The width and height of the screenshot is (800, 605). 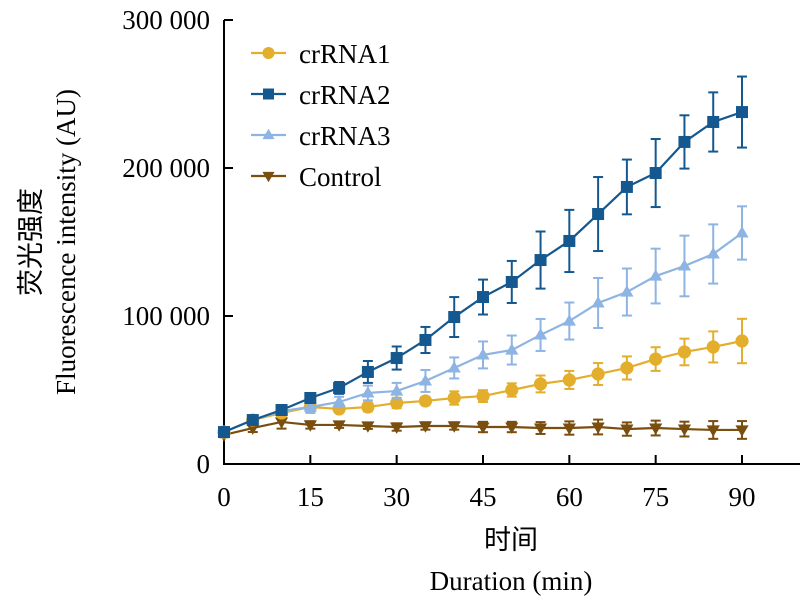 I want to click on y-axis-title: Fluorescence intensity (AU), so click(x=66, y=242).